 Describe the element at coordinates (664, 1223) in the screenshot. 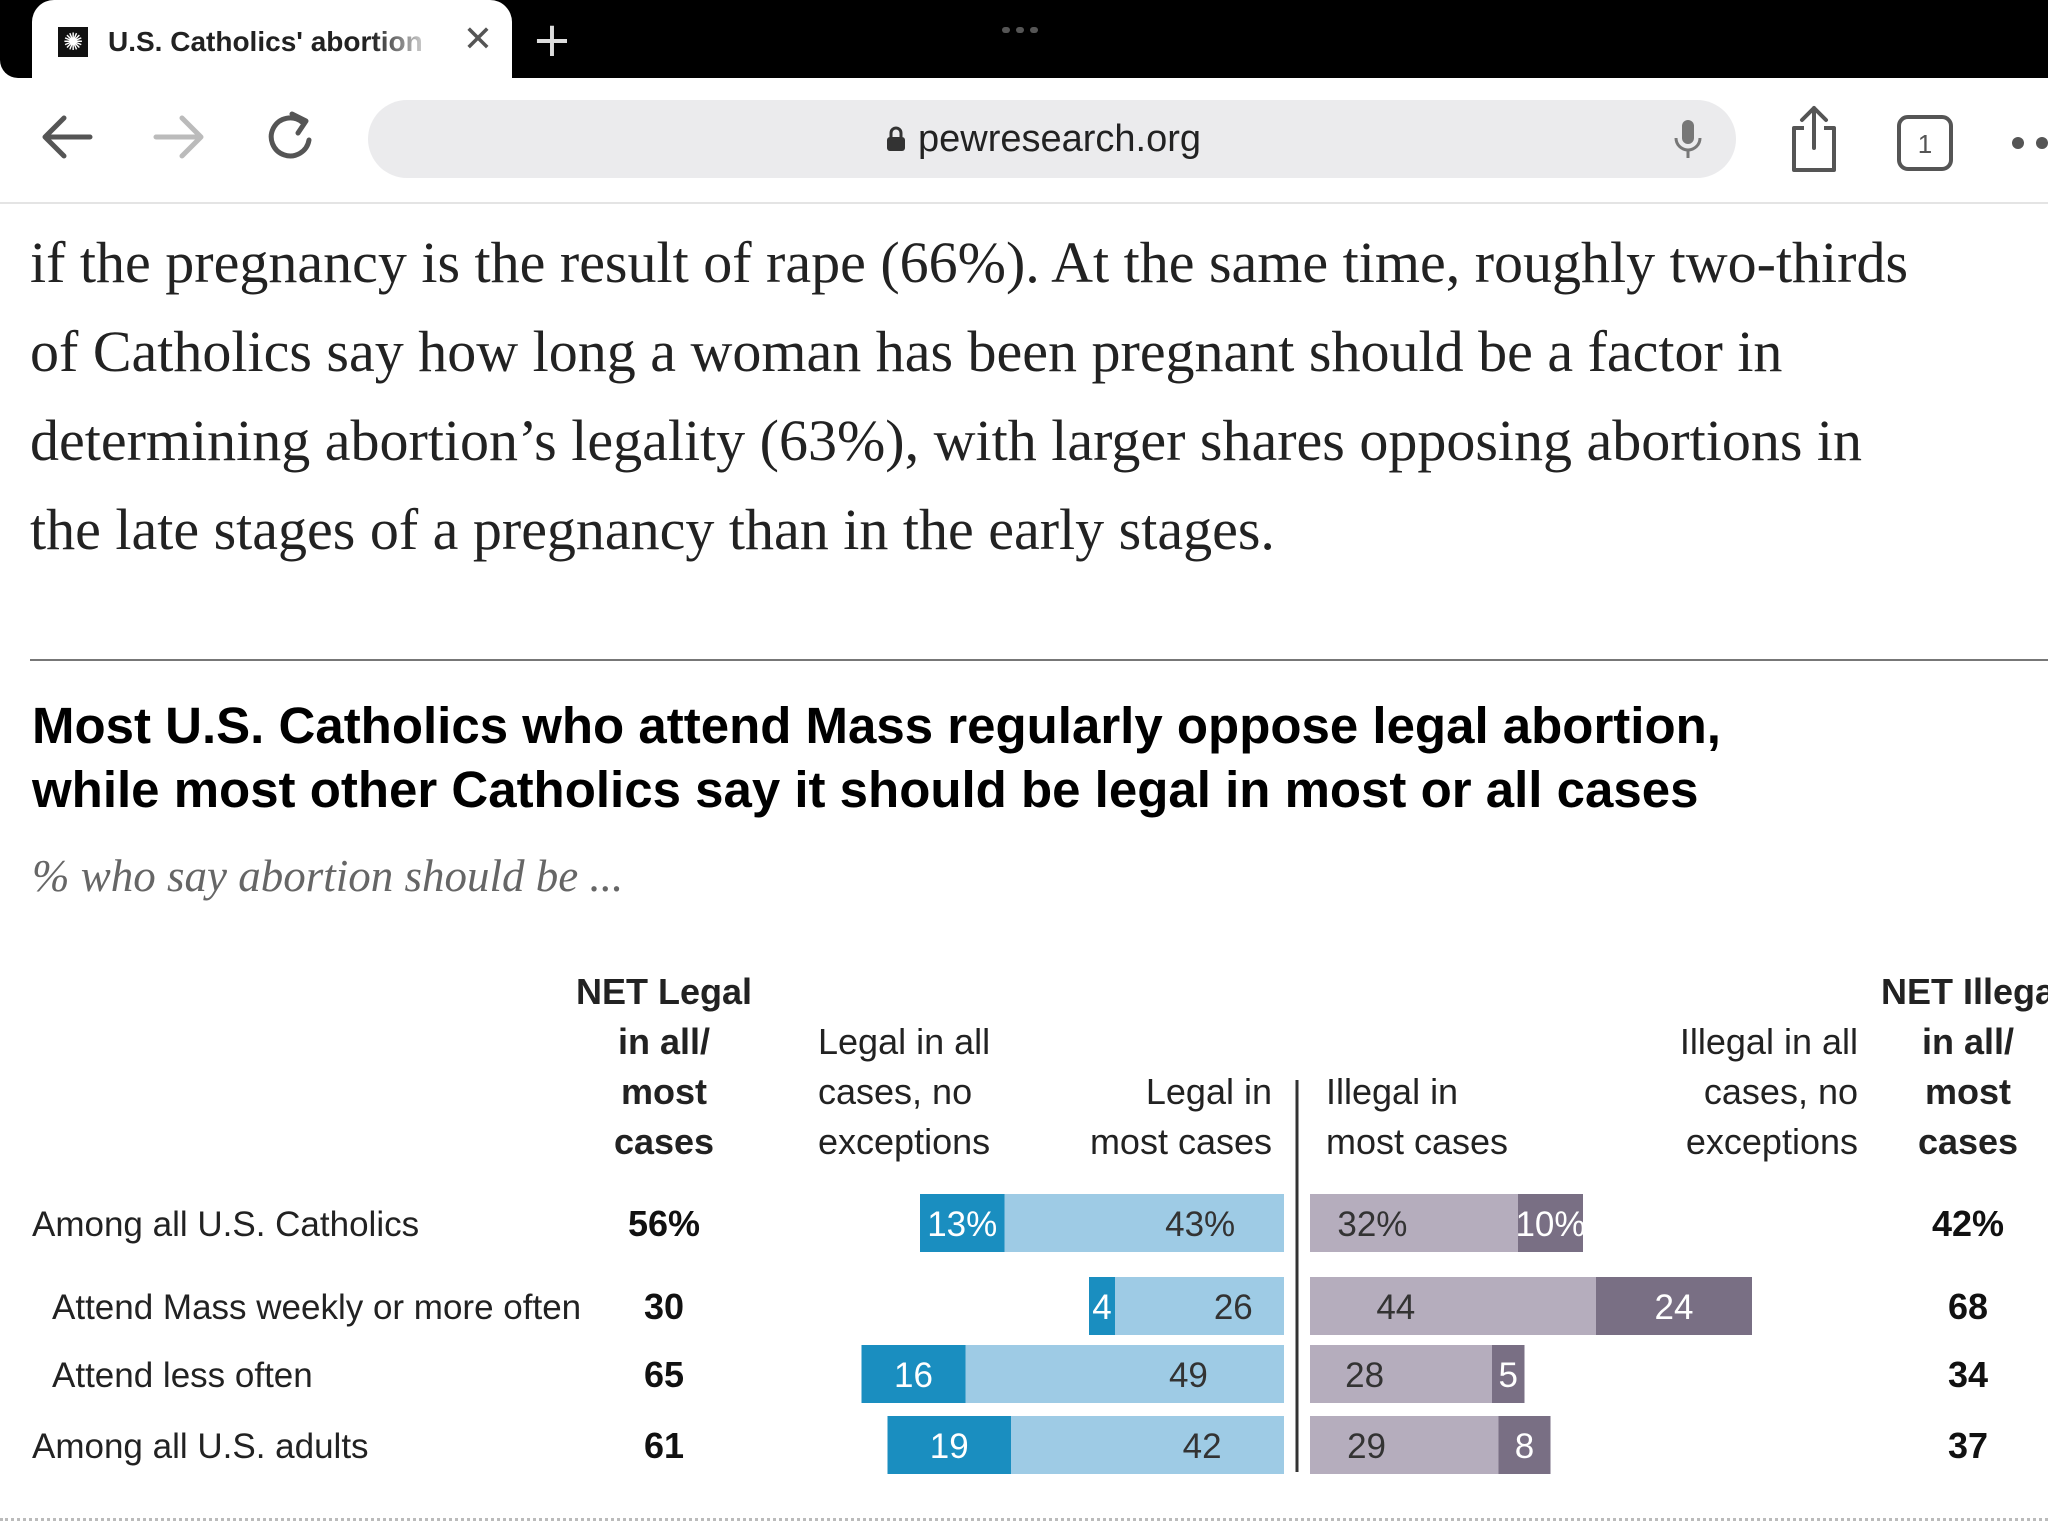

I see `net-legal-value: 56%` at that location.